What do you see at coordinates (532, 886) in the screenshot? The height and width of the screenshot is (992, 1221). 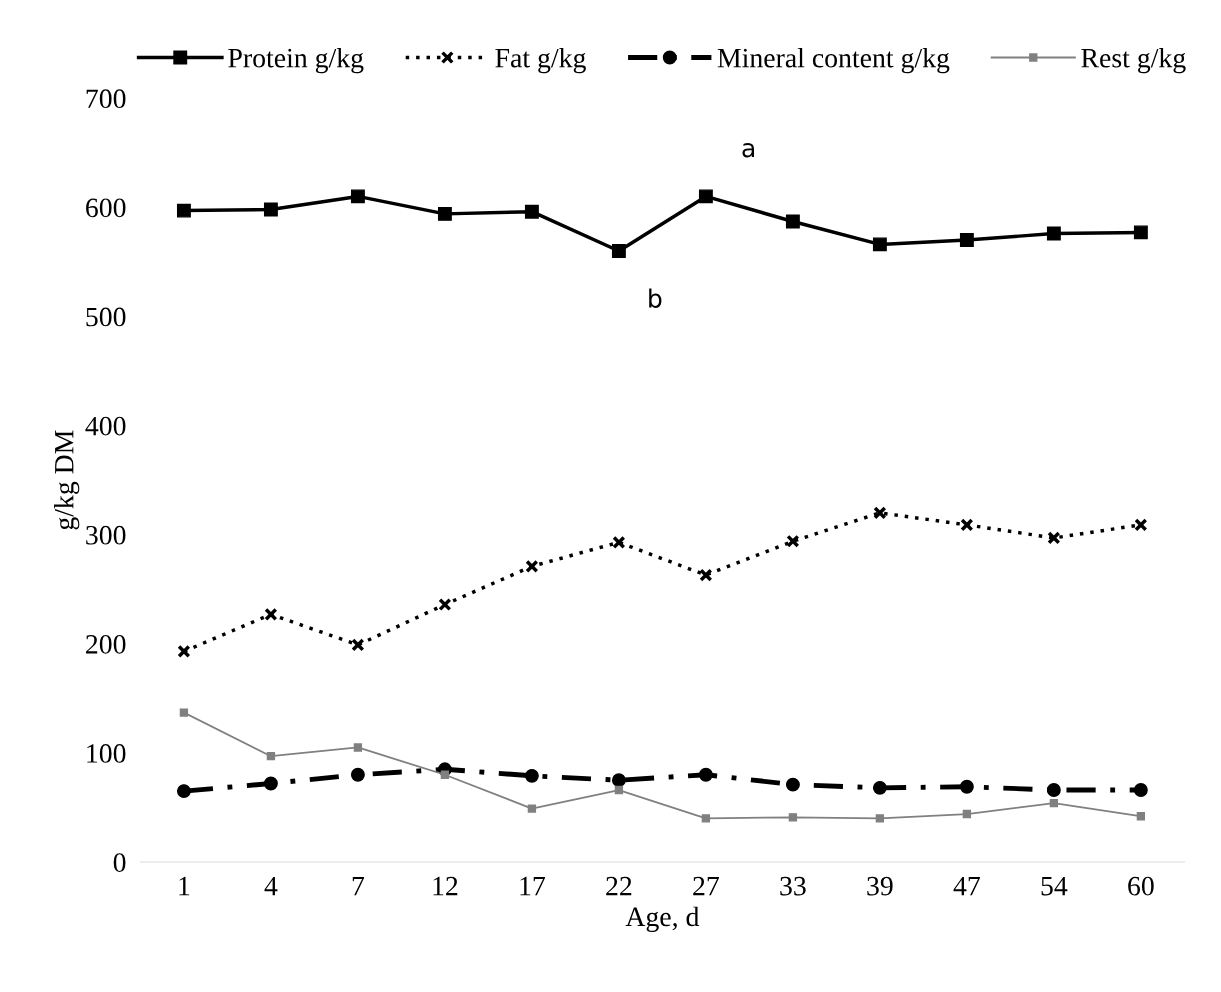 I see `x-tick-label: 17` at bounding box center [532, 886].